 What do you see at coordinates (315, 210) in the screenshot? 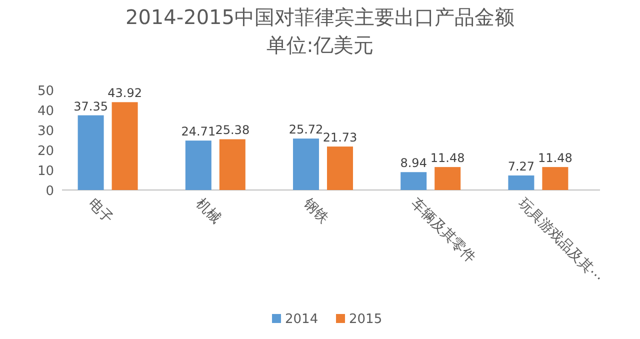
I see `x-tick-label: 钢铁` at bounding box center [315, 210].